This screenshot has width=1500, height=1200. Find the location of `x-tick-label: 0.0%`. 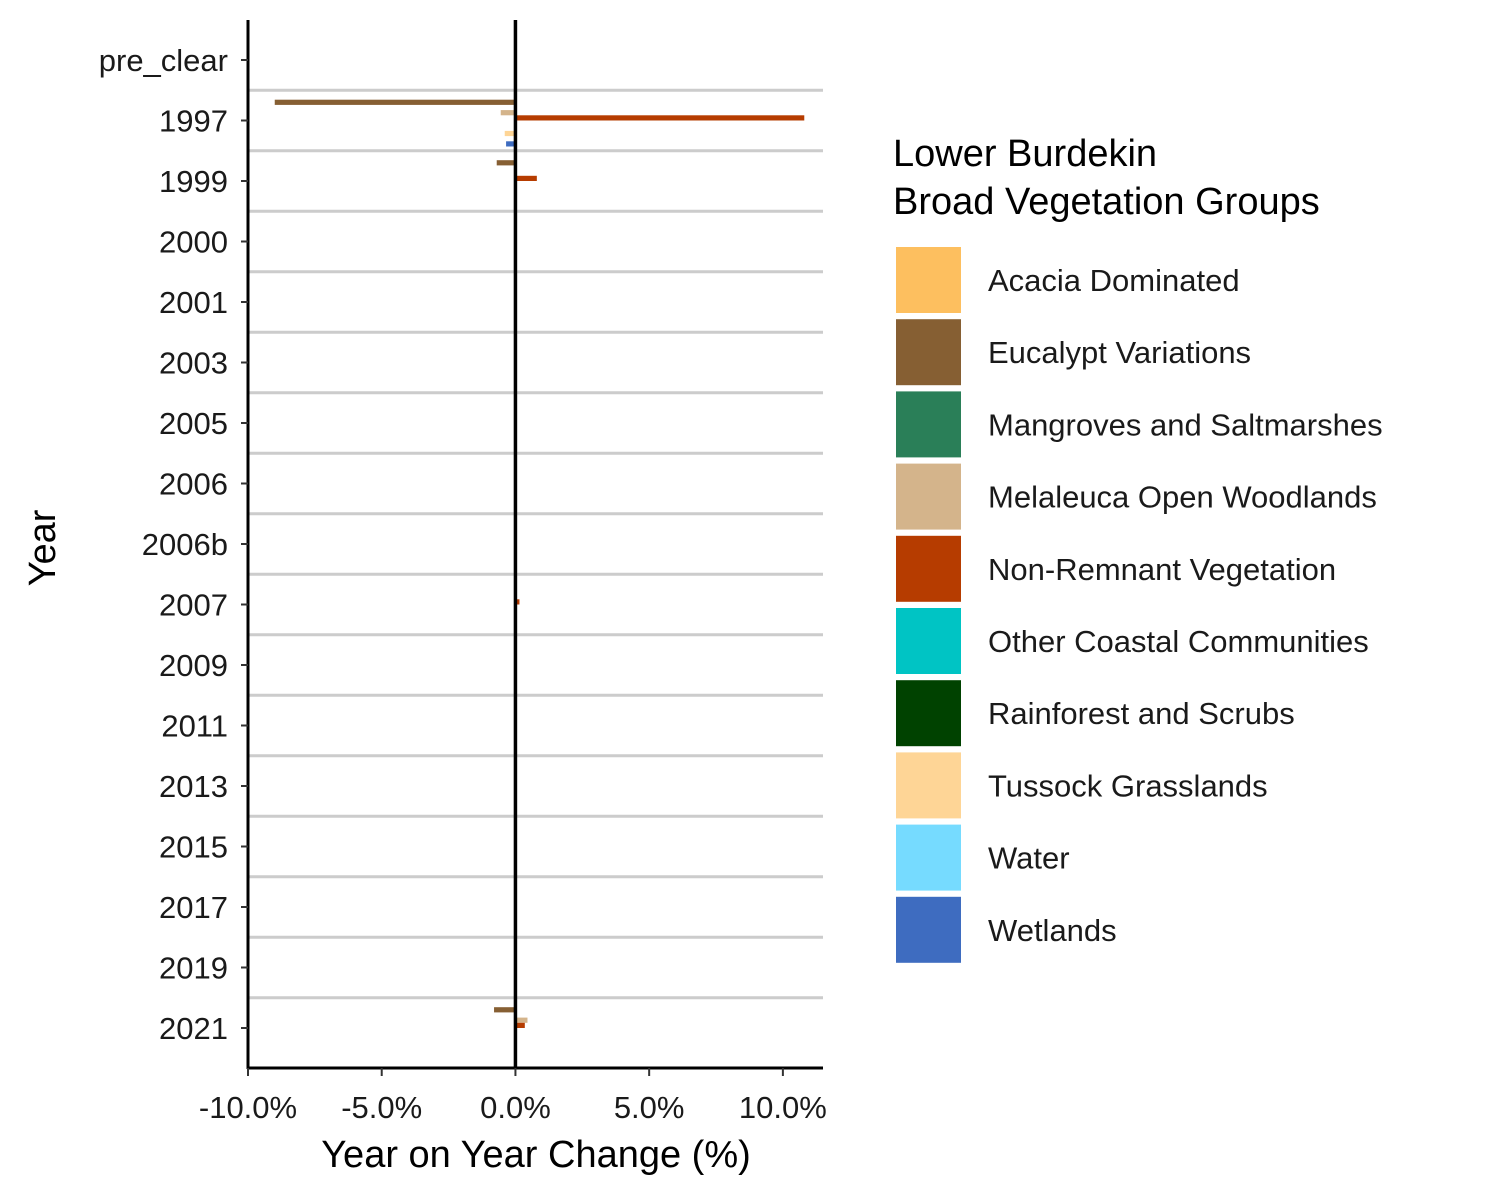

x-tick-label: 0.0% is located at coordinates (515, 1107).